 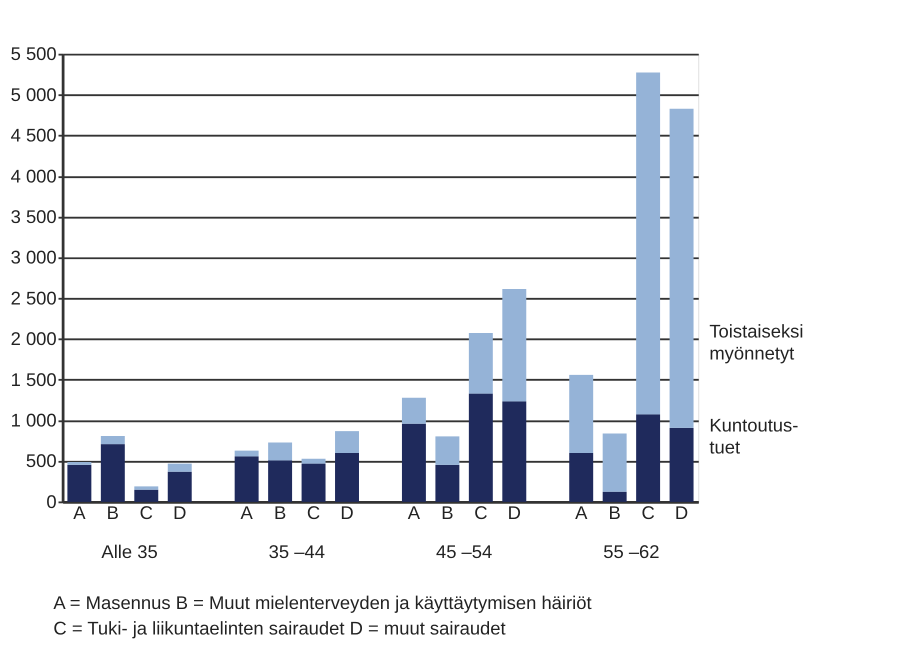 I want to click on y-tick-label: 2 500, so click(x=33, y=297).